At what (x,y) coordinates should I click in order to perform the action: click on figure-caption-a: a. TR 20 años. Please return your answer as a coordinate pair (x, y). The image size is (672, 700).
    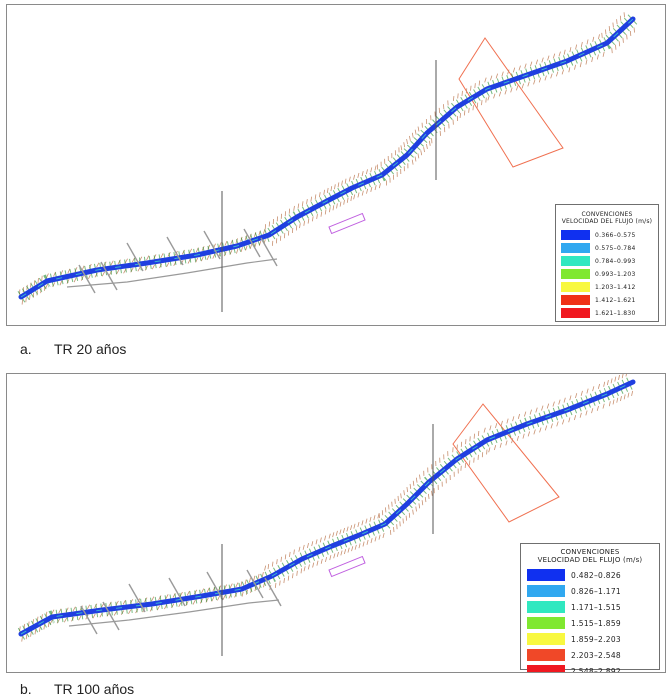
    Looking at the image, I should click on (73, 349).